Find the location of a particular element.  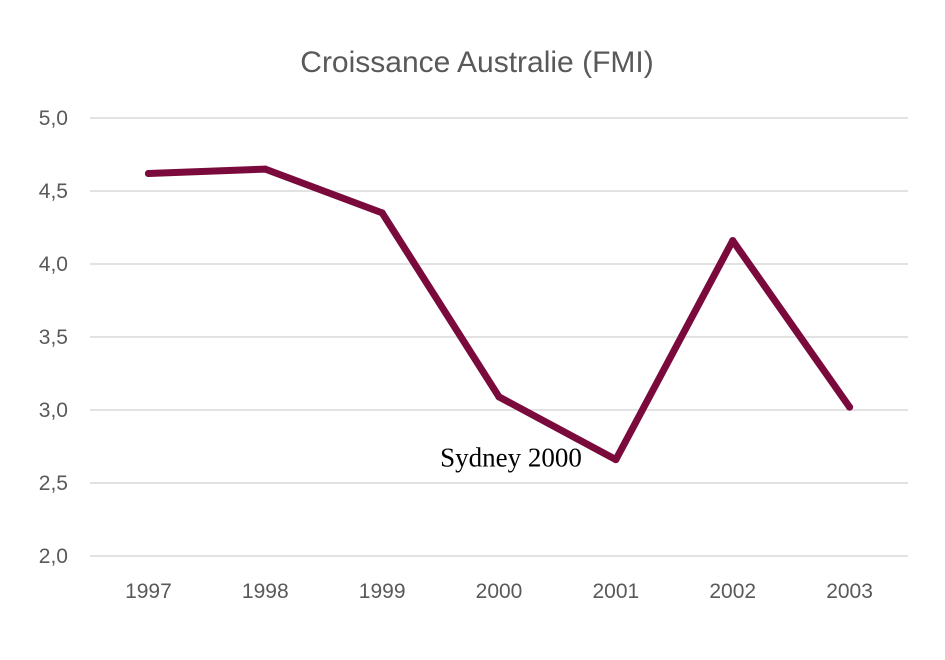

y-axis-tick-labels: 2,0 2,5 3,0 3,5 4,0 4,5 5,0 is located at coordinates (53, 337).